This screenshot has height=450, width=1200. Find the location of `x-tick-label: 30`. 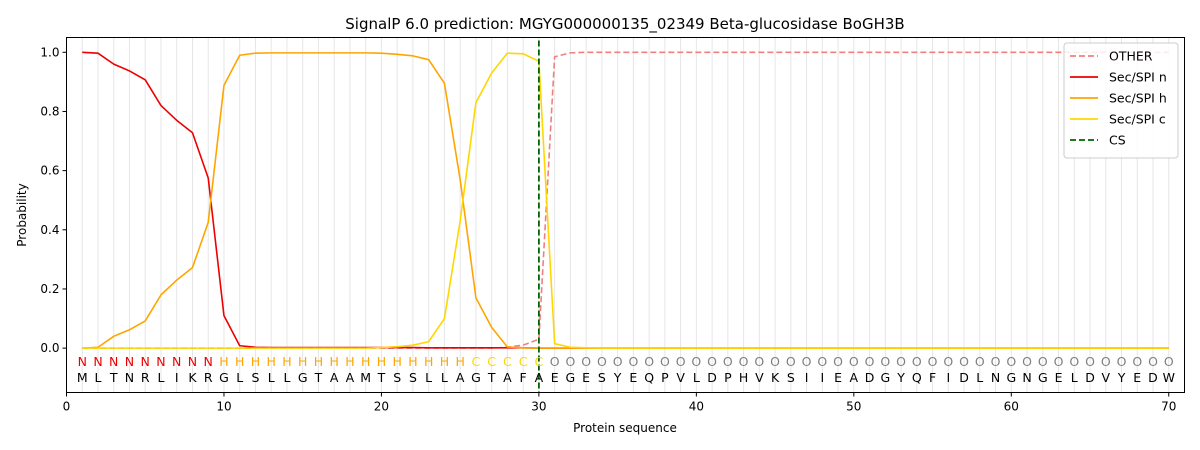

x-tick-label: 30 is located at coordinates (538, 407).